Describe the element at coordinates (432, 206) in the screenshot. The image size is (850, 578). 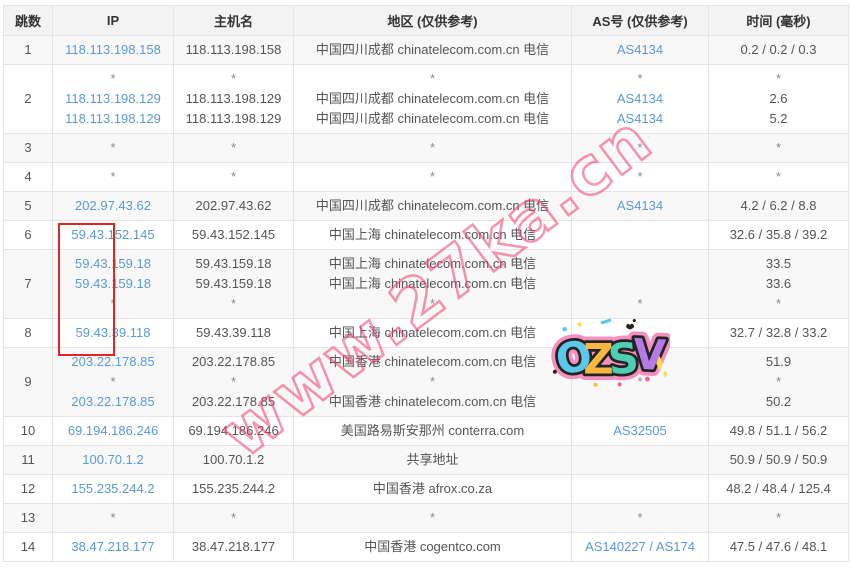
I see `cell-region: 中国四川成都 chinatelecom.com.cn 电信` at that location.